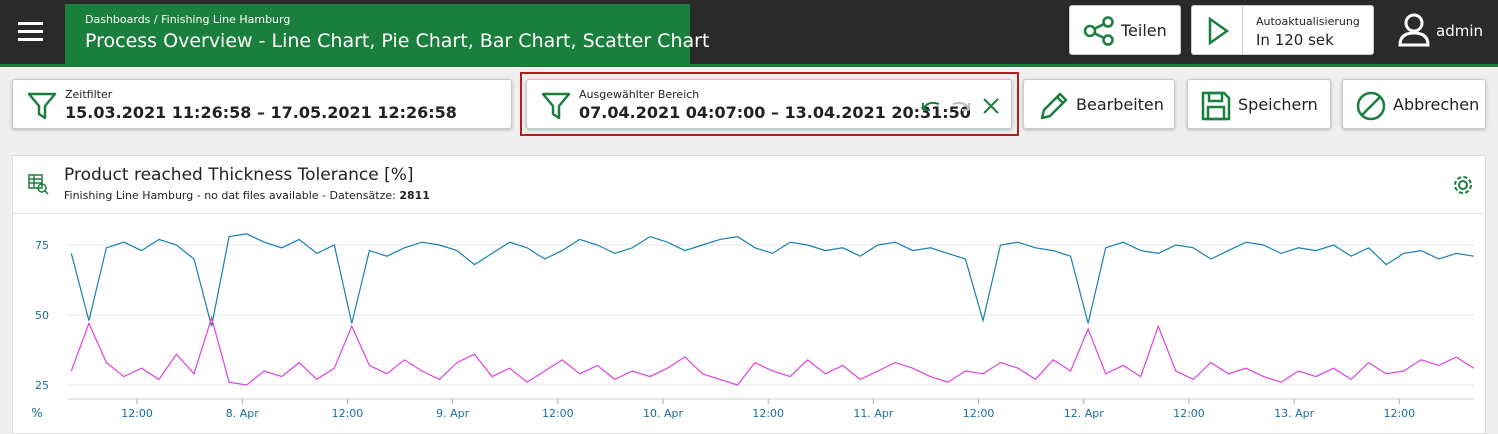 The height and width of the screenshot is (434, 1498). I want to click on breadcrumb: Dashboards / Finishing Line Hamburg, so click(188, 19).